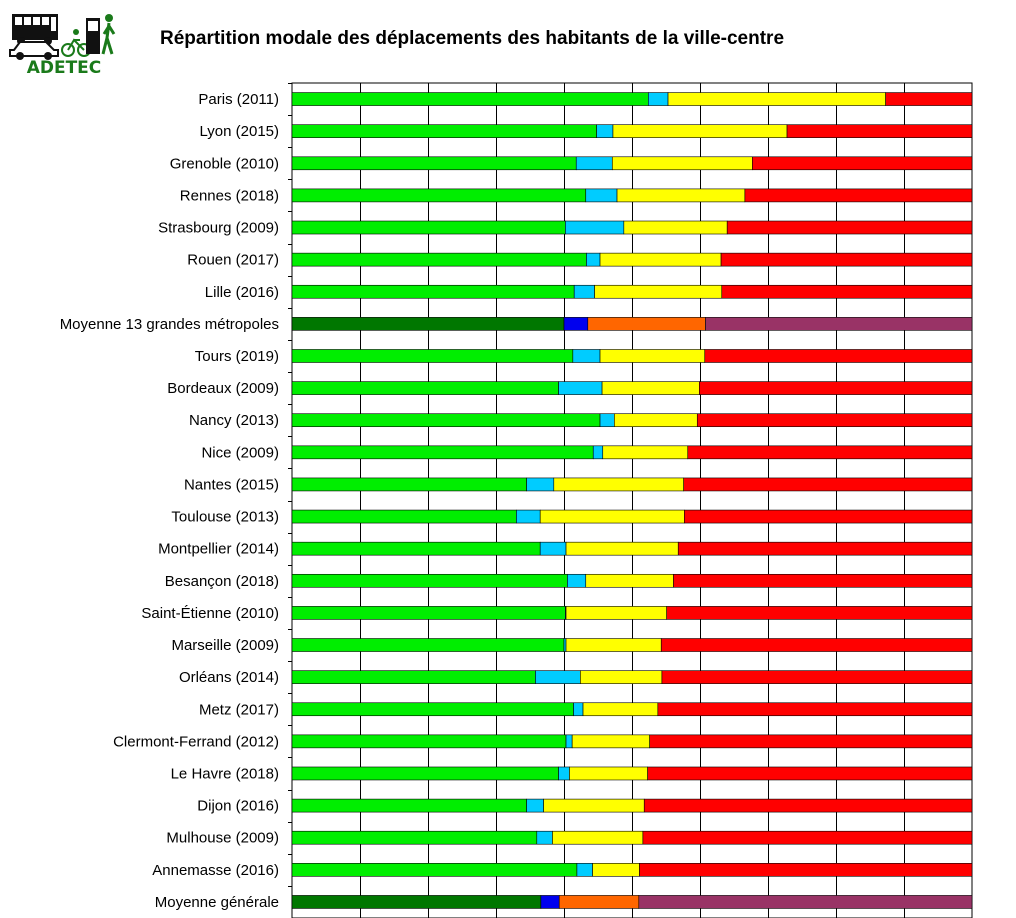 Image resolution: width=1016 pixels, height=918 pixels. What do you see at coordinates (210, 613) in the screenshot?
I see `category-label: Saint-Étienne (2010)` at bounding box center [210, 613].